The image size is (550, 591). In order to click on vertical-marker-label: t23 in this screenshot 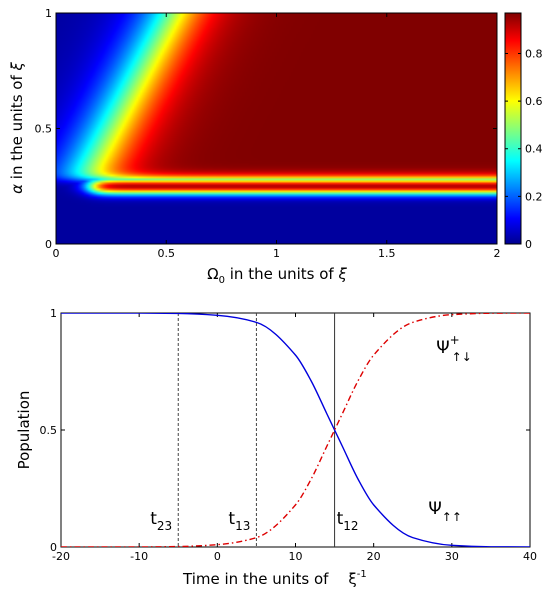, I will do `click(161, 521)`.